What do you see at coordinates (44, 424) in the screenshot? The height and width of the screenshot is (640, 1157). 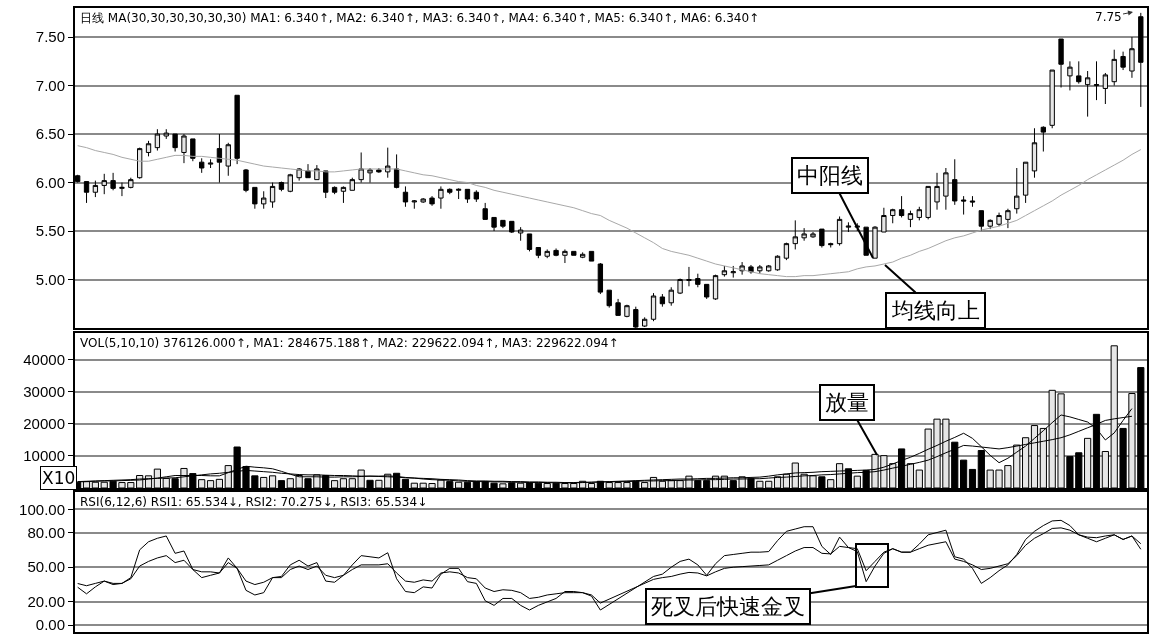 I see `y-tick-label: 20000` at bounding box center [44, 424].